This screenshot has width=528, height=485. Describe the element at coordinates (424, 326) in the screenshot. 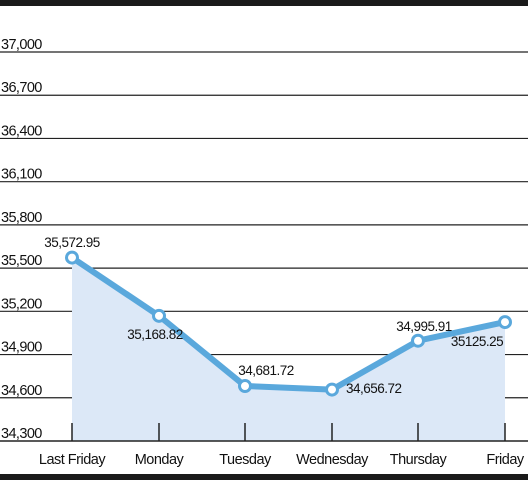

I see `data-label: 34,995.91` at that location.